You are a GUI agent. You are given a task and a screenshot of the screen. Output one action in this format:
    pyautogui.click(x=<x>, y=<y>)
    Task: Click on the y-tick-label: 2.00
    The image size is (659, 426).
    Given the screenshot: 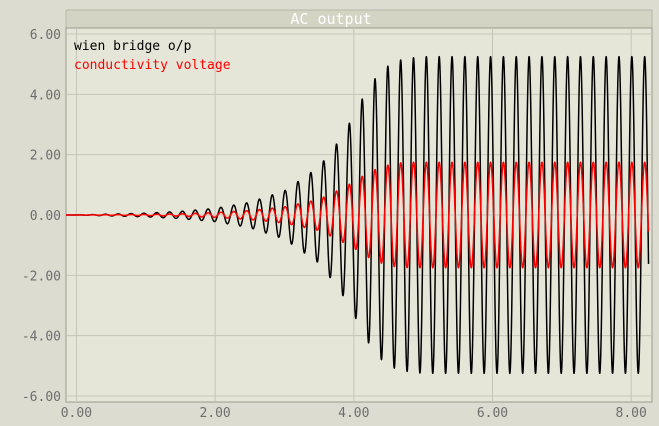 What is the action you would take?
    pyautogui.click(x=45, y=156)
    